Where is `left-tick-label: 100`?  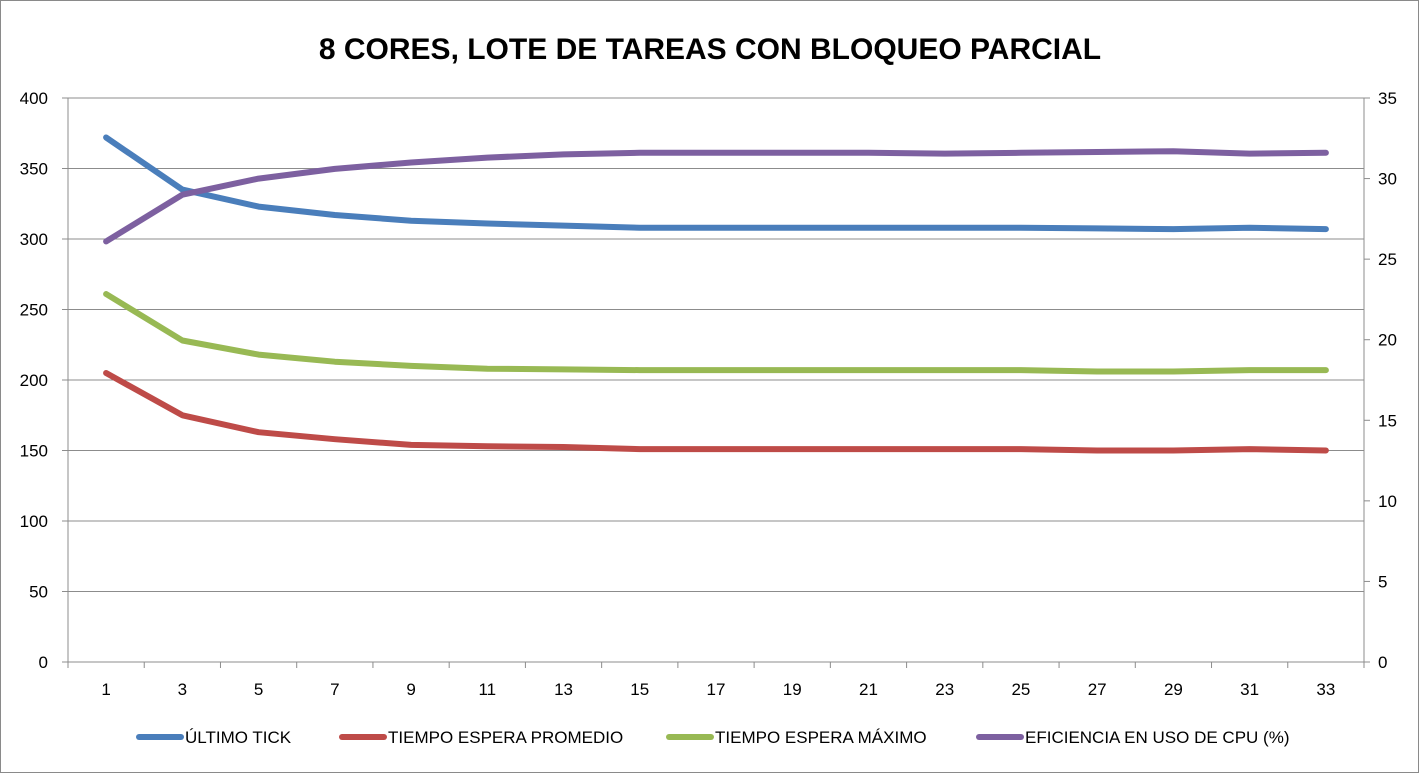
left-tick-label: 100 is located at coordinates (34, 521).